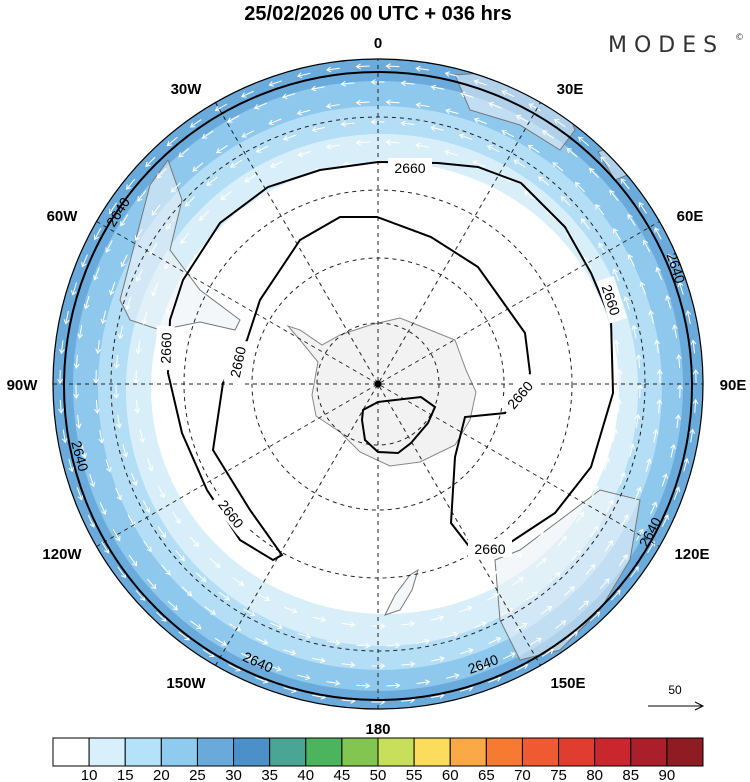 This screenshot has width=750, height=782. Describe the element at coordinates (377, 729) in the screenshot. I see `lon-label-180: 180` at that location.